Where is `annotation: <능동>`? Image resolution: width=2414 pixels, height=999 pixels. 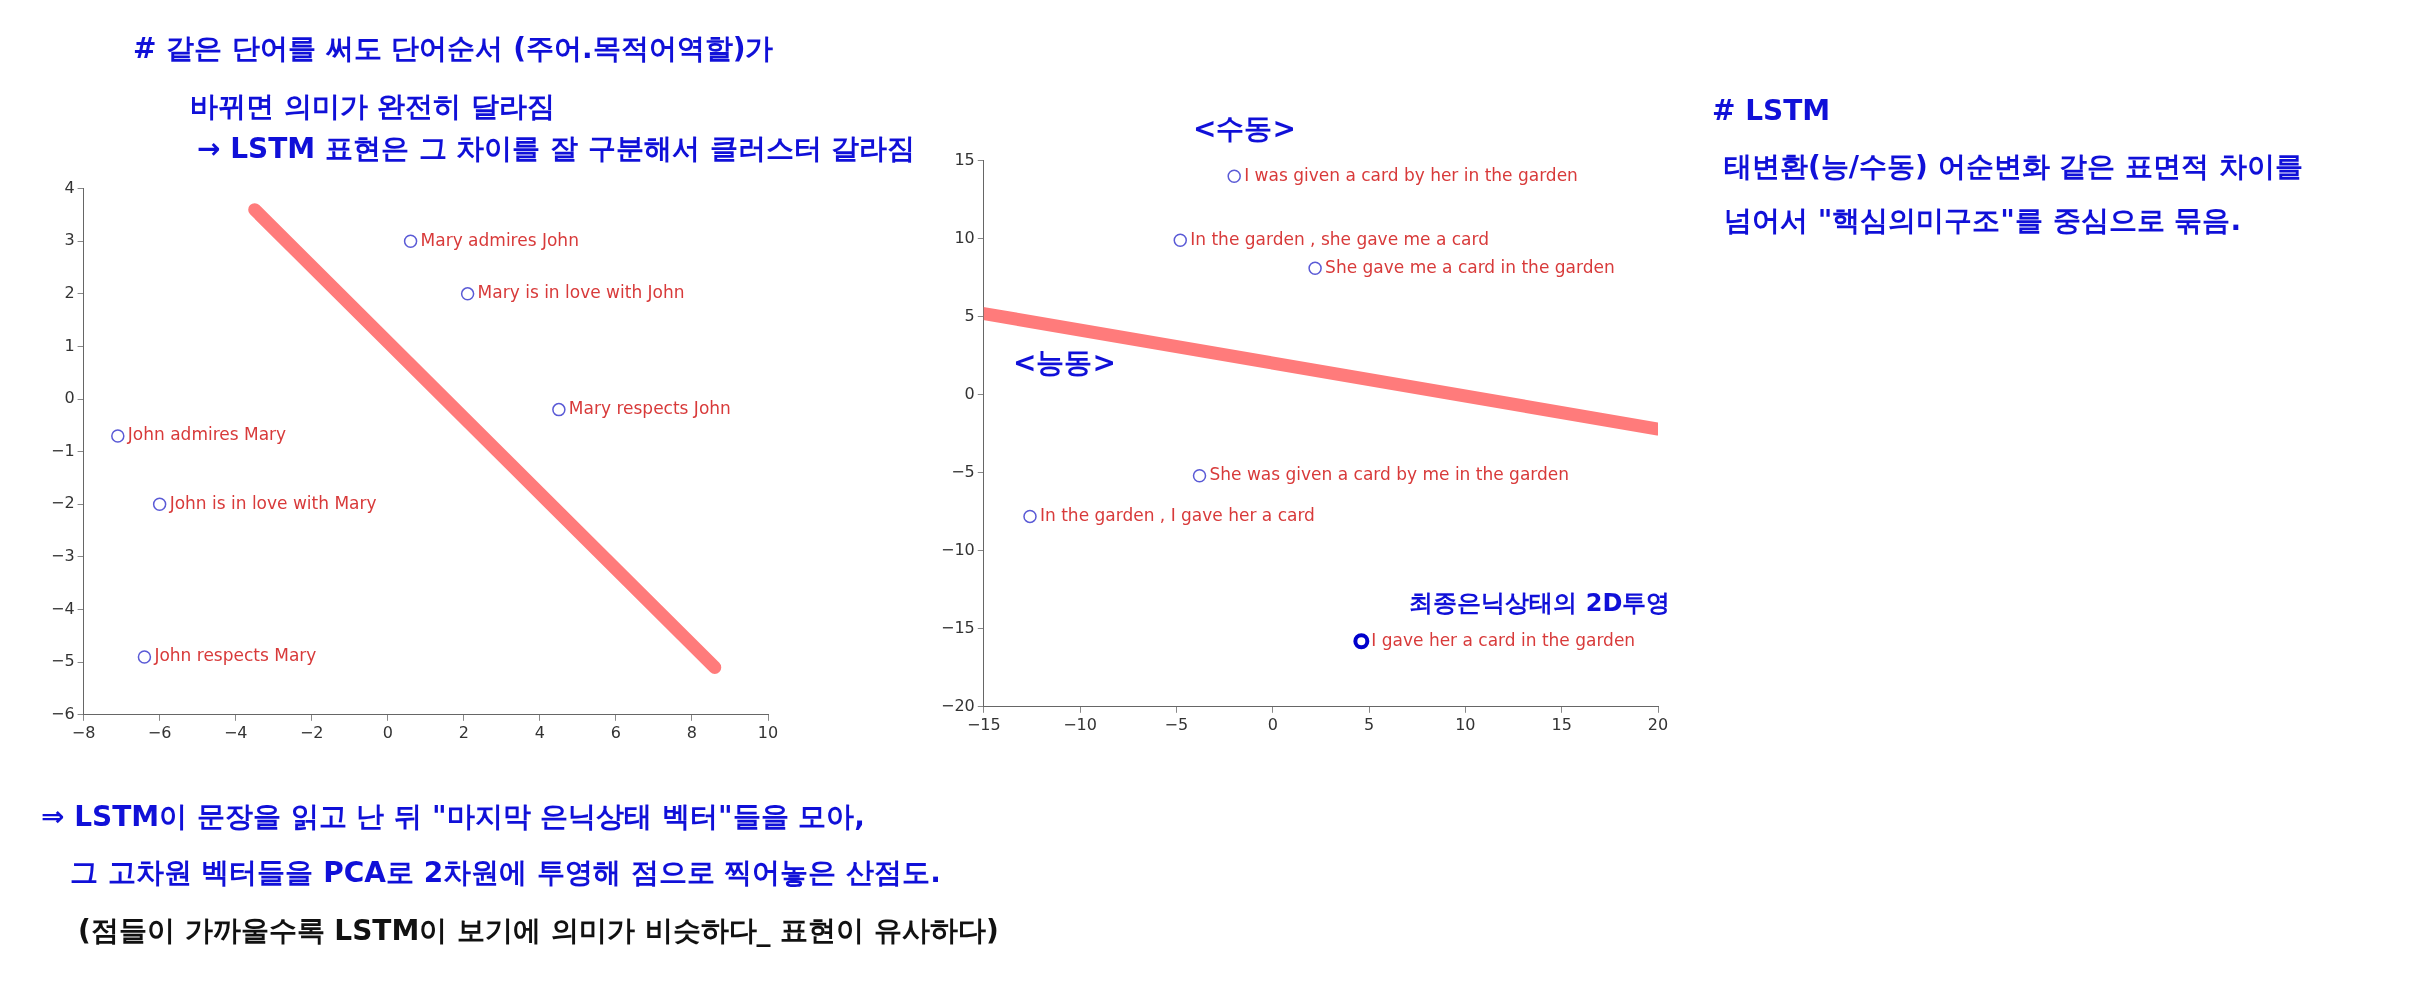
annotation: <능동> is located at coordinates (1064, 363).